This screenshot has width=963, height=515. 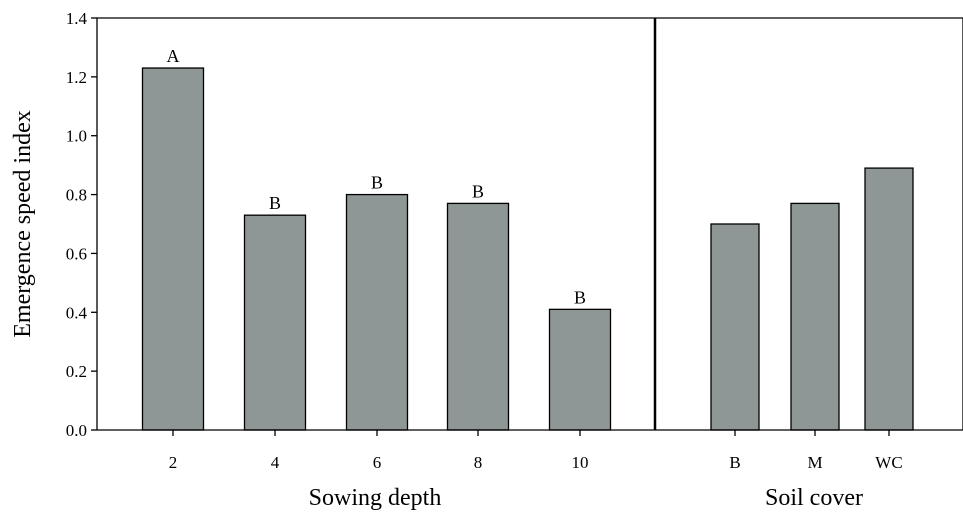 What do you see at coordinates (888, 462) in the screenshot?
I see `x-tick-label: WC` at bounding box center [888, 462].